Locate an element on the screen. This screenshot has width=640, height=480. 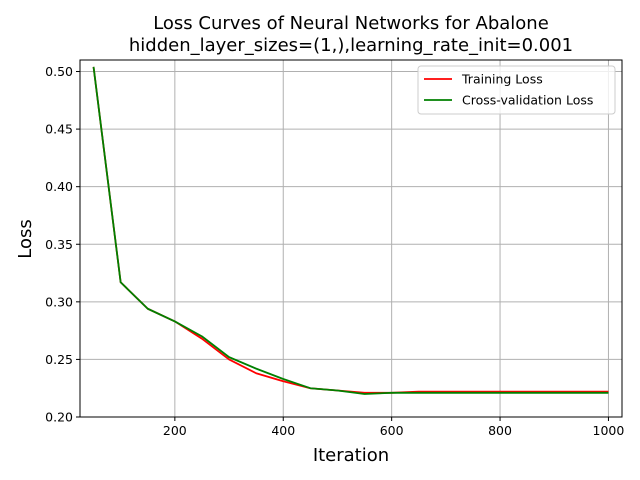
legend: Training Loss Cross-validation Loss is located at coordinates (516, 90).